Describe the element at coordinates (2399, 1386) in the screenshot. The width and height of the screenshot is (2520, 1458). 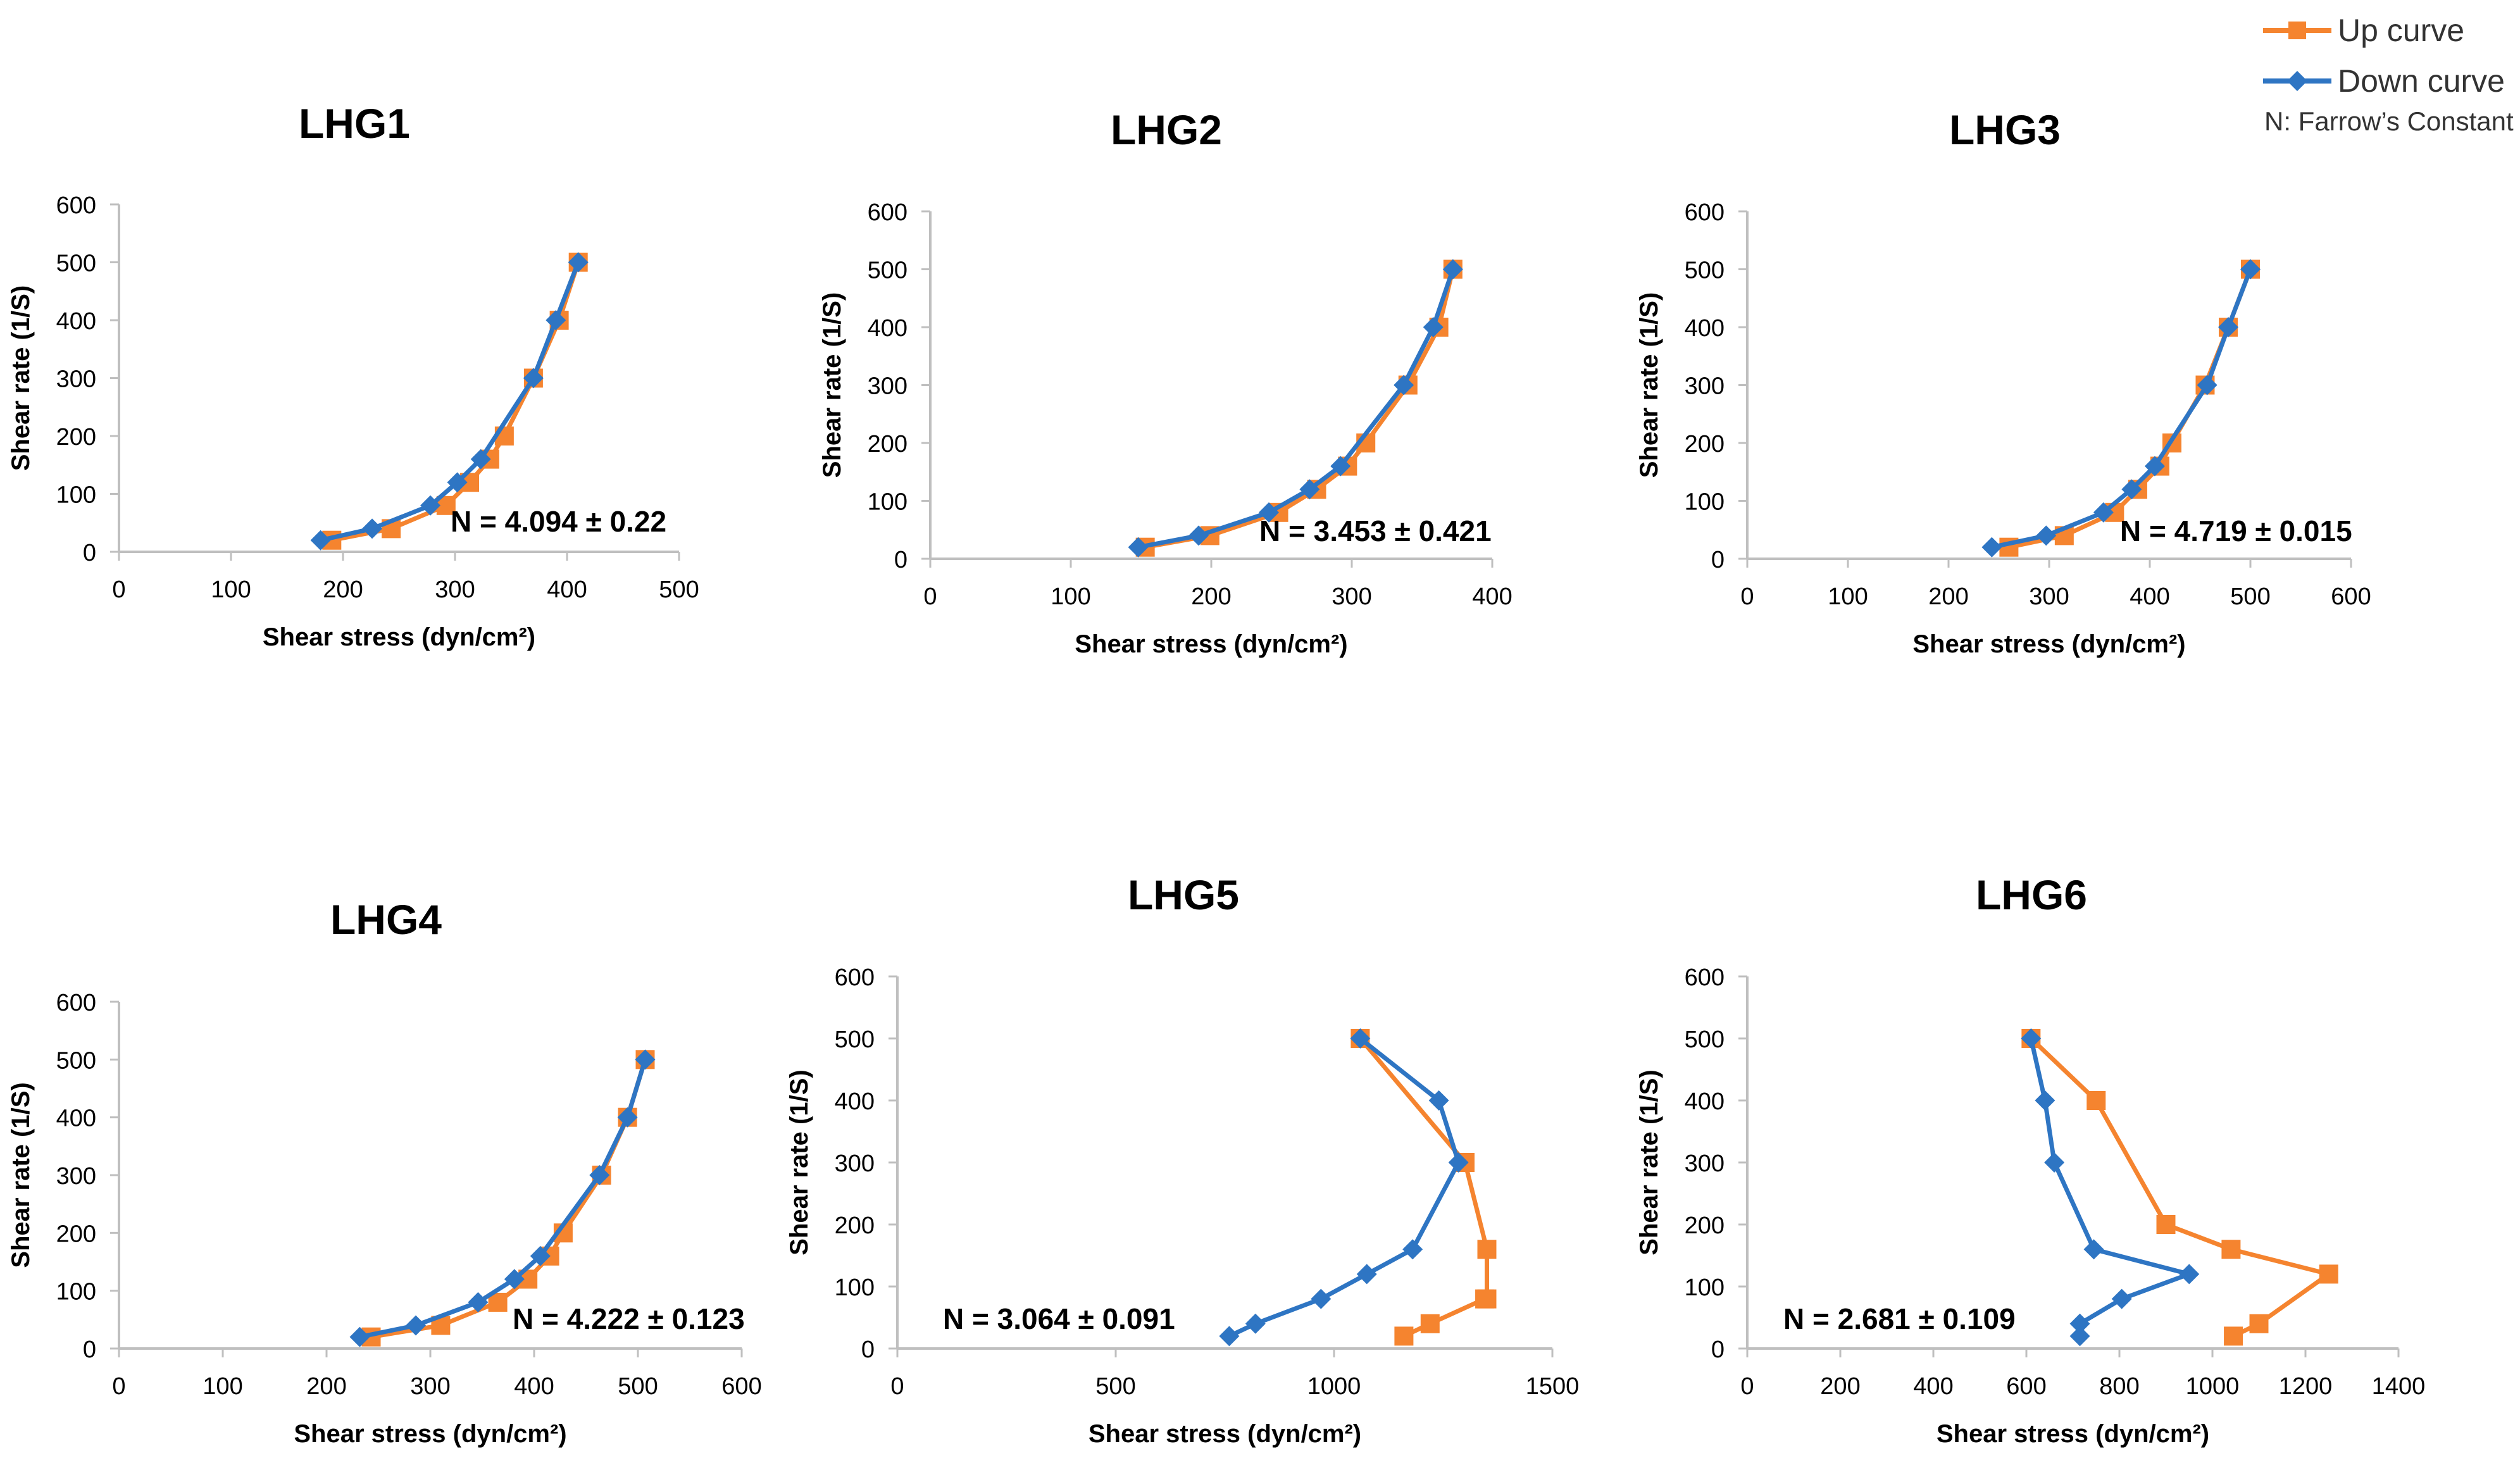
I see `x-tick-label: 1400` at that location.